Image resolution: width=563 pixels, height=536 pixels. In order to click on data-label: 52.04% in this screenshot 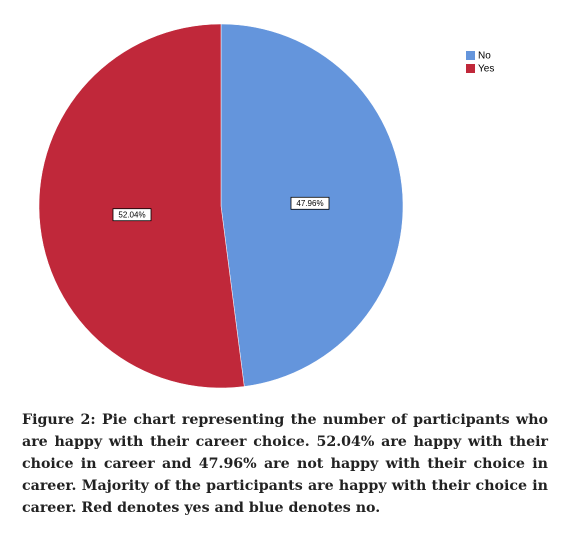, I will do `click(131, 214)`.